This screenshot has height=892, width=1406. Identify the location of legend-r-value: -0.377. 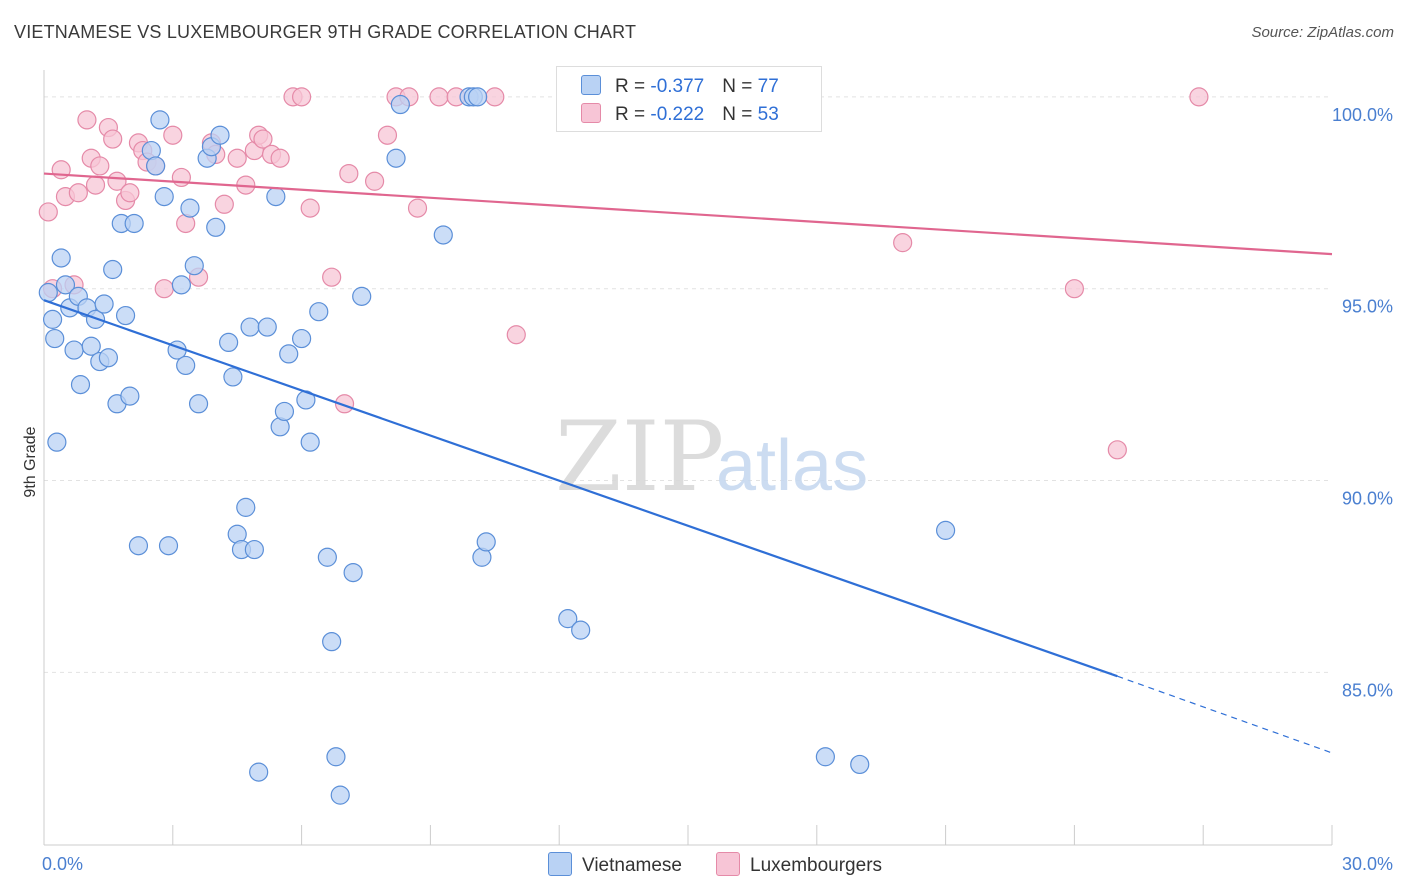
(677, 86).